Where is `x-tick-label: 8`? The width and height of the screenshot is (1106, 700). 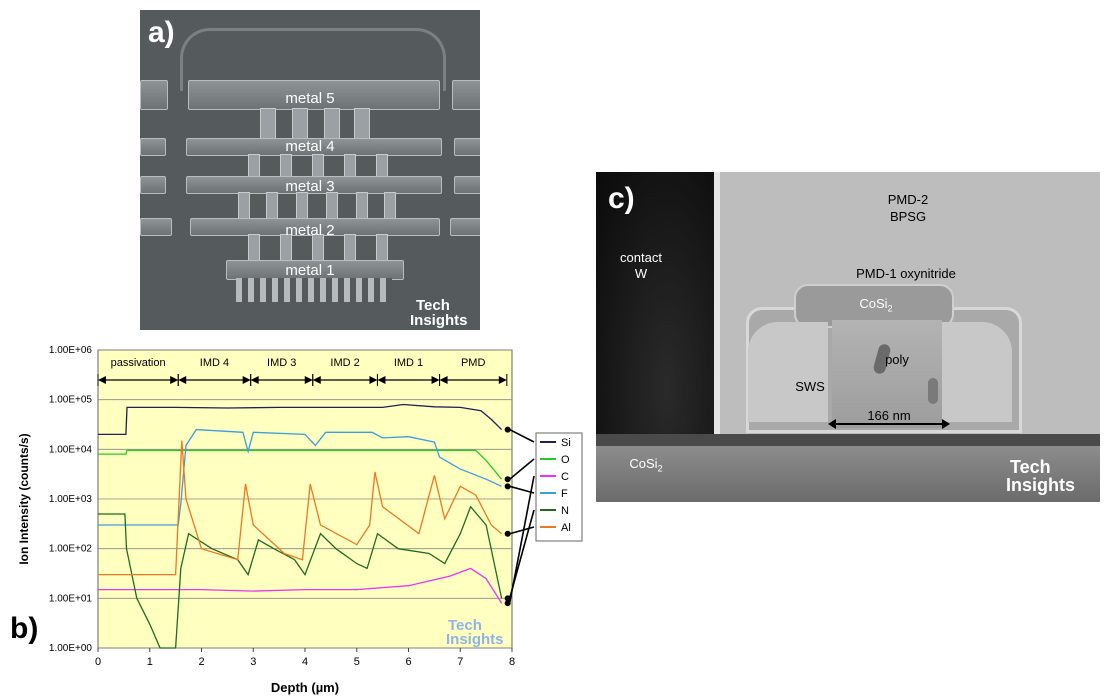
x-tick-label: 8 is located at coordinates (512, 662).